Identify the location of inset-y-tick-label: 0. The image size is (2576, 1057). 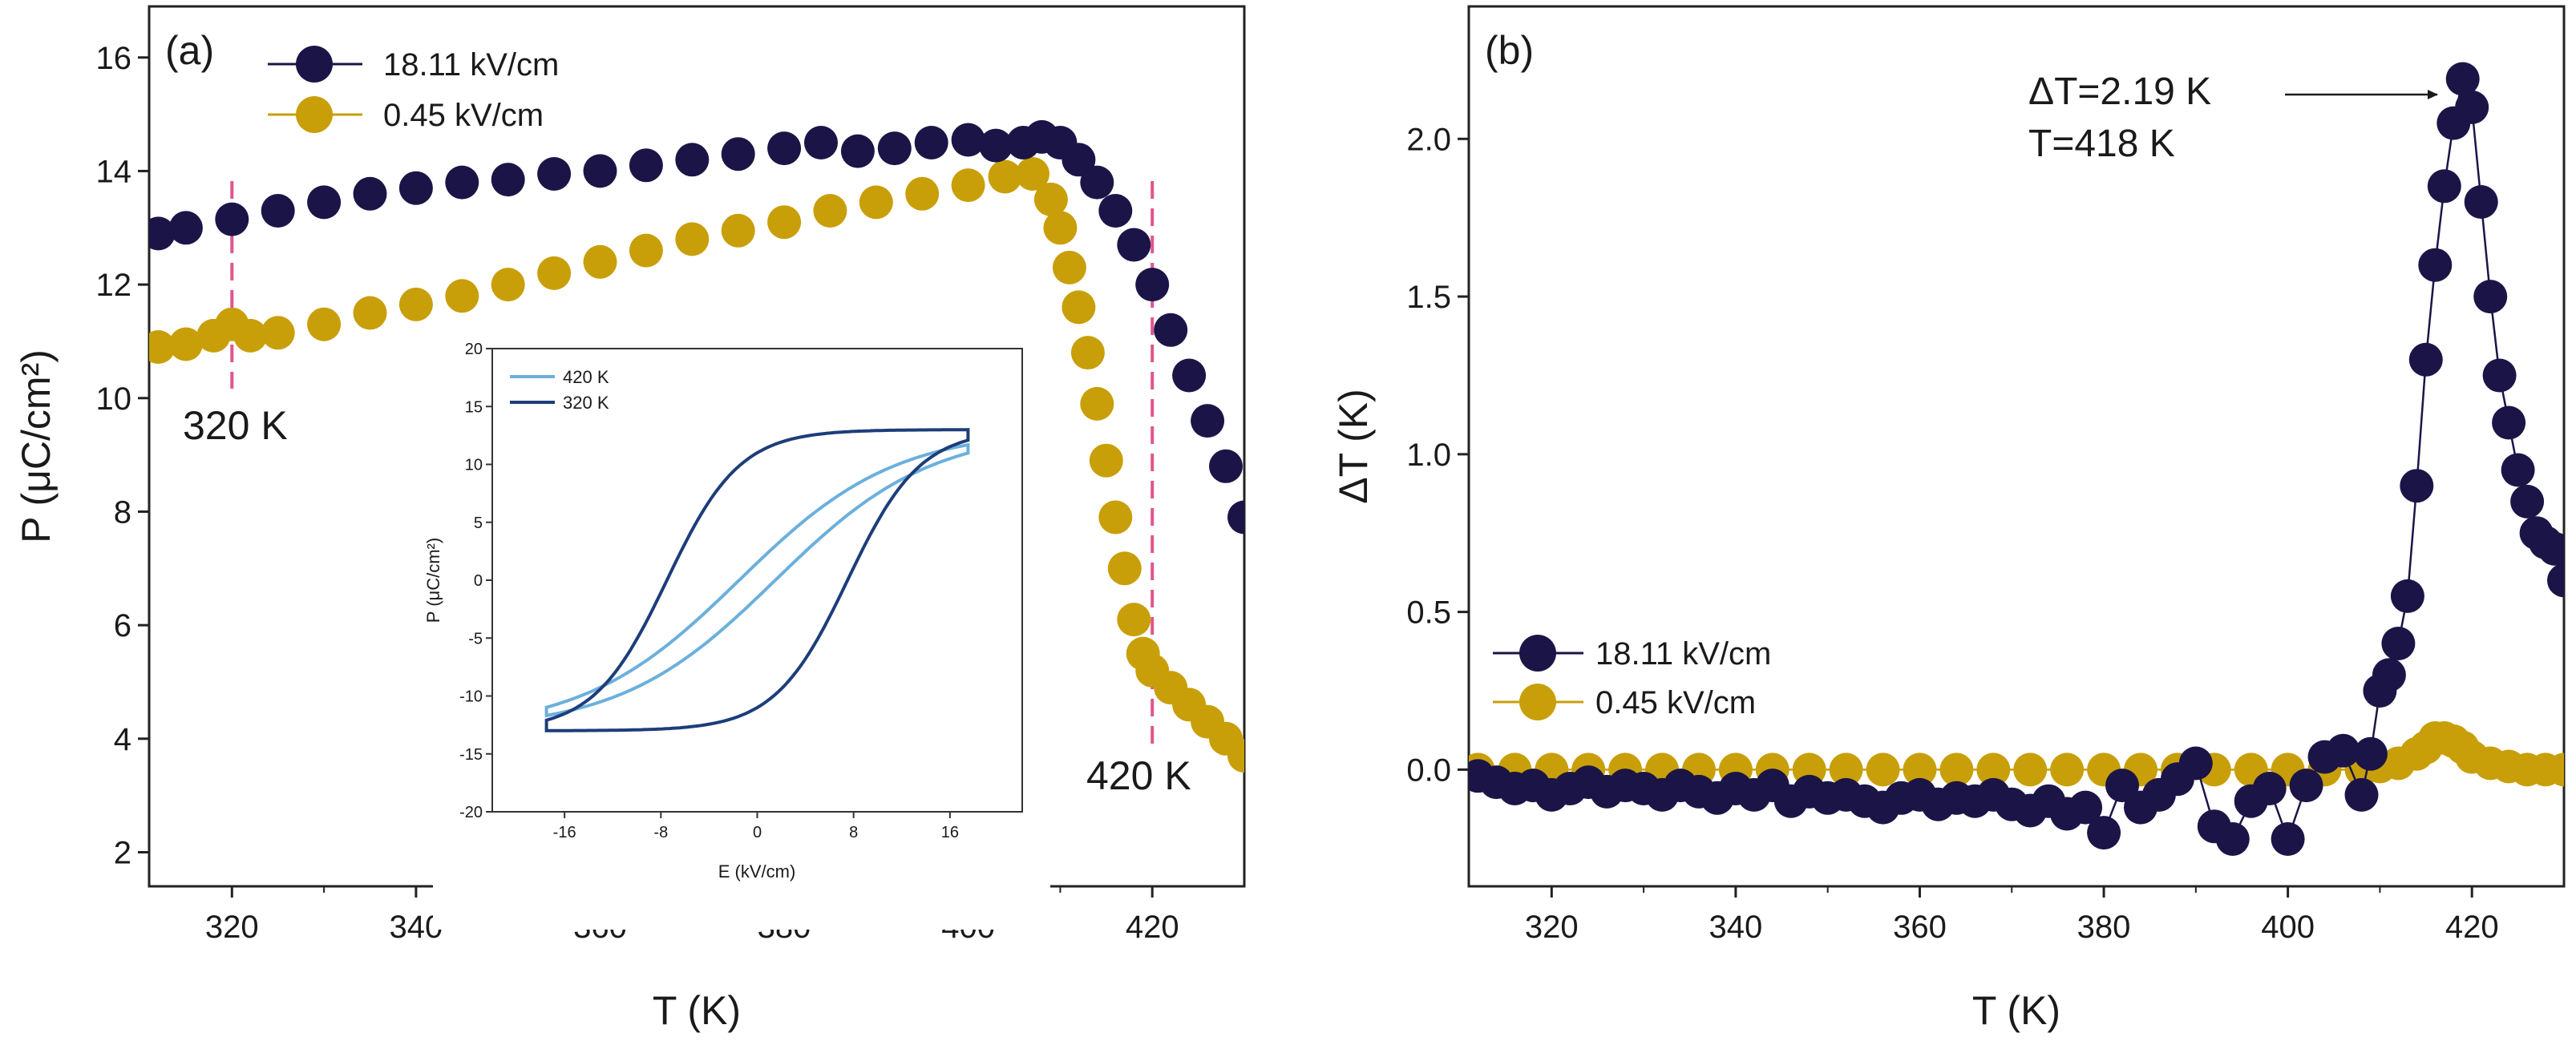
(478, 581).